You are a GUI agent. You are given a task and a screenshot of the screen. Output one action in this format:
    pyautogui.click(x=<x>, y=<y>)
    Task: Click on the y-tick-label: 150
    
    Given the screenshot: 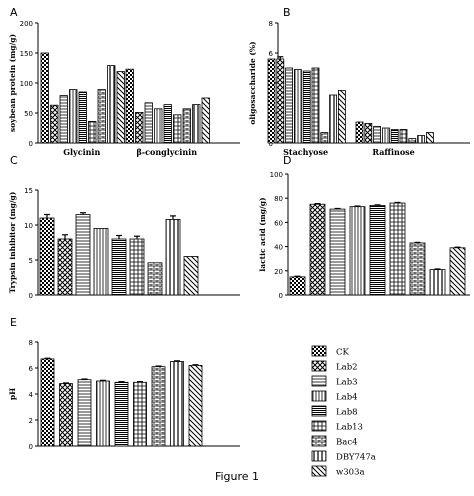 What is the action you would take?
    pyautogui.click(x=26, y=54)
    